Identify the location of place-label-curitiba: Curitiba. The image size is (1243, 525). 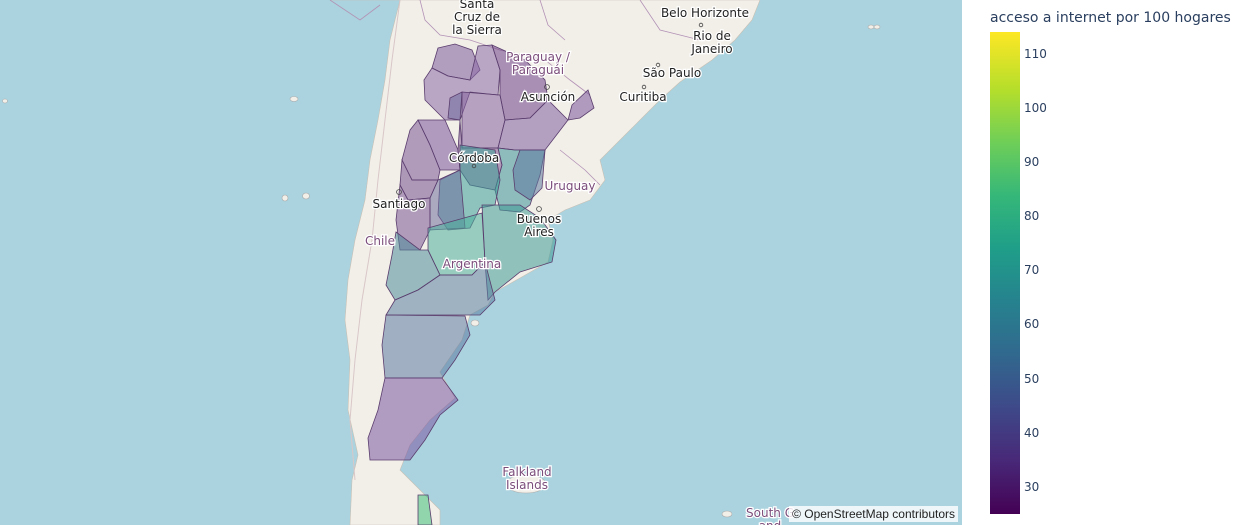
(642, 97).